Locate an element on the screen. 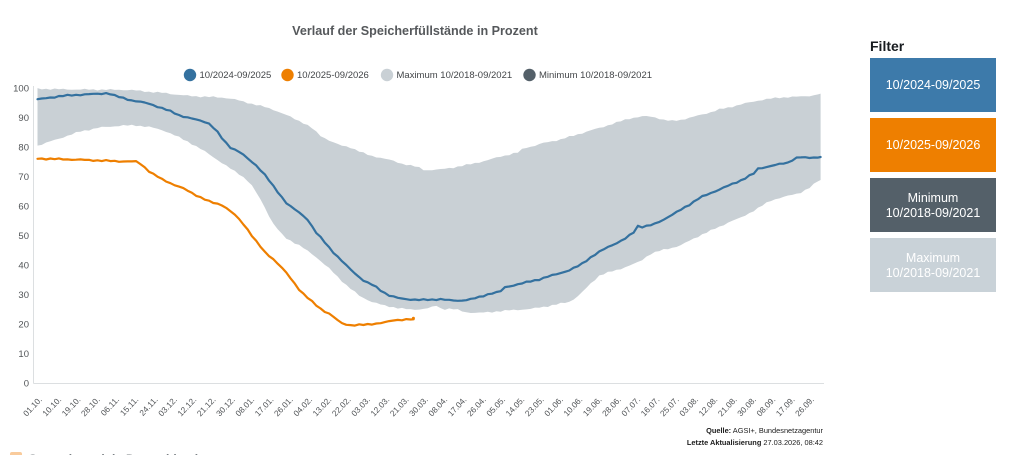 This screenshot has width=1024, height=455. svg-text: 12.08. is located at coordinates (707, 407).